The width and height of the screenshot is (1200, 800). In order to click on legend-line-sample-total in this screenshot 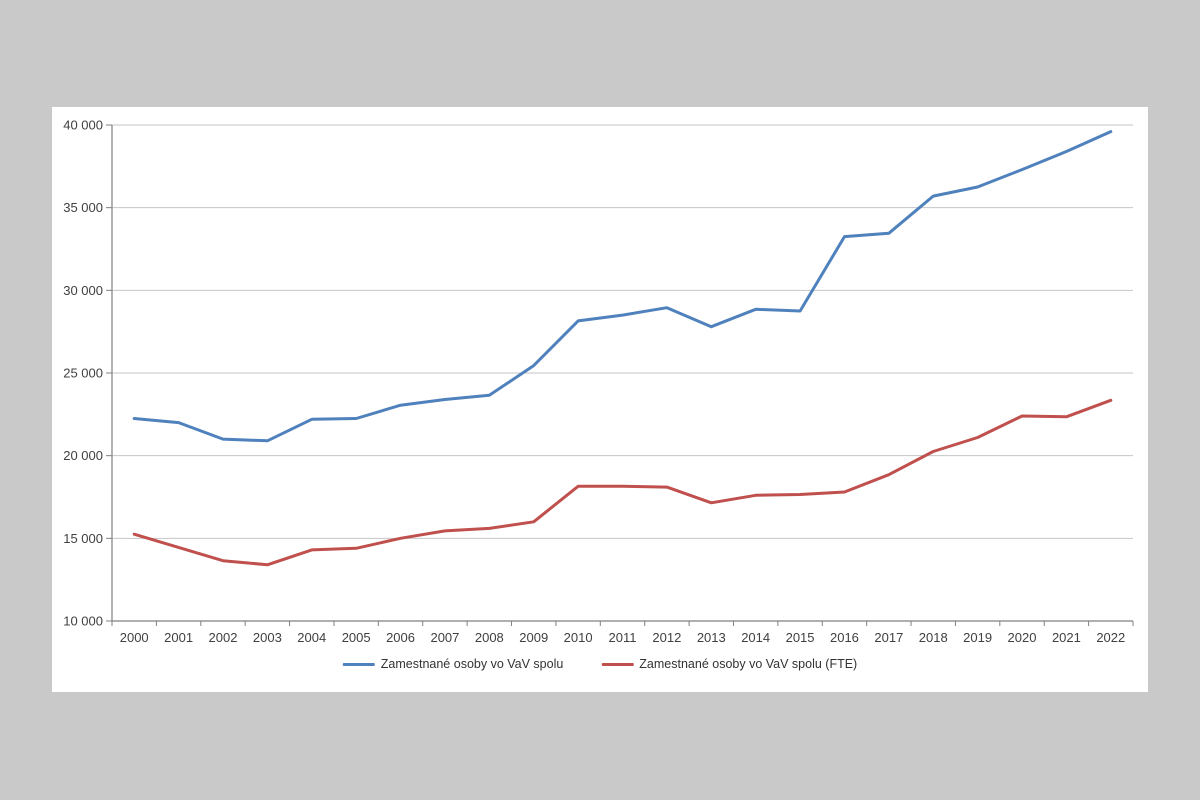, I will do `click(358, 664)`.